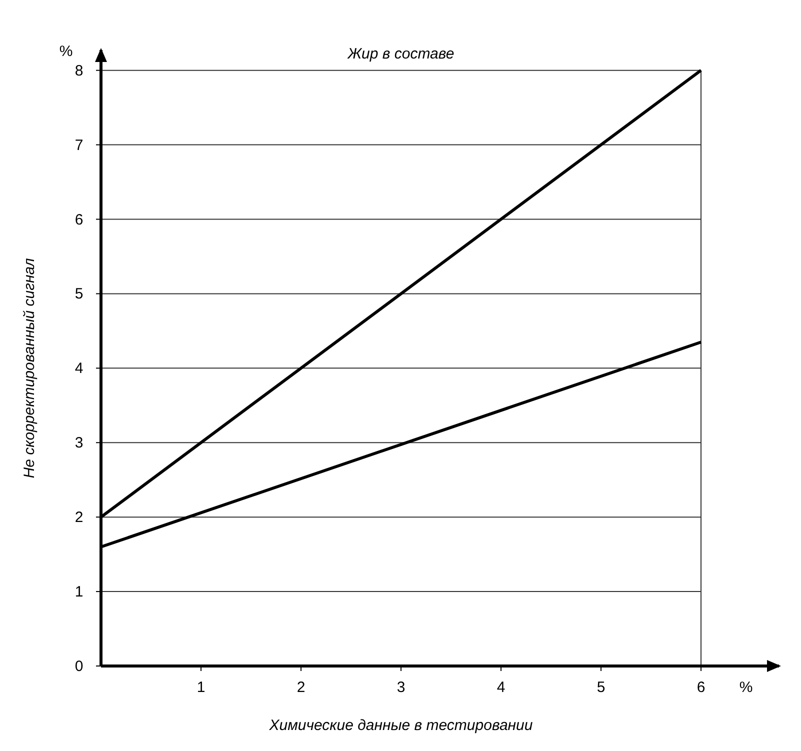 The height and width of the screenshot is (751, 801). What do you see at coordinates (79, 71) in the screenshot?
I see `y-tick-label: 8` at bounding box center [79, 71].